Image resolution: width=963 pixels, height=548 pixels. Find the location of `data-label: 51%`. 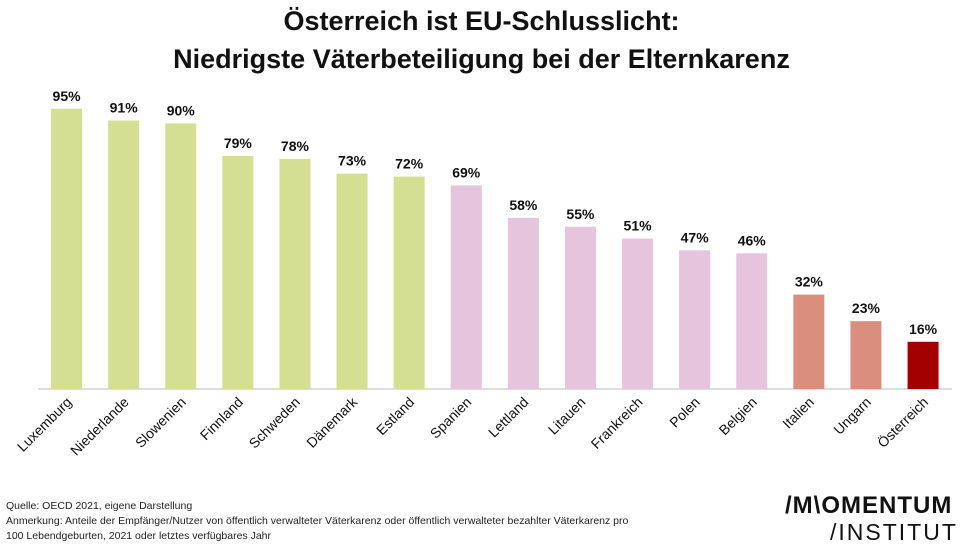

data-label: 51% is located at coordinates (638, 226).